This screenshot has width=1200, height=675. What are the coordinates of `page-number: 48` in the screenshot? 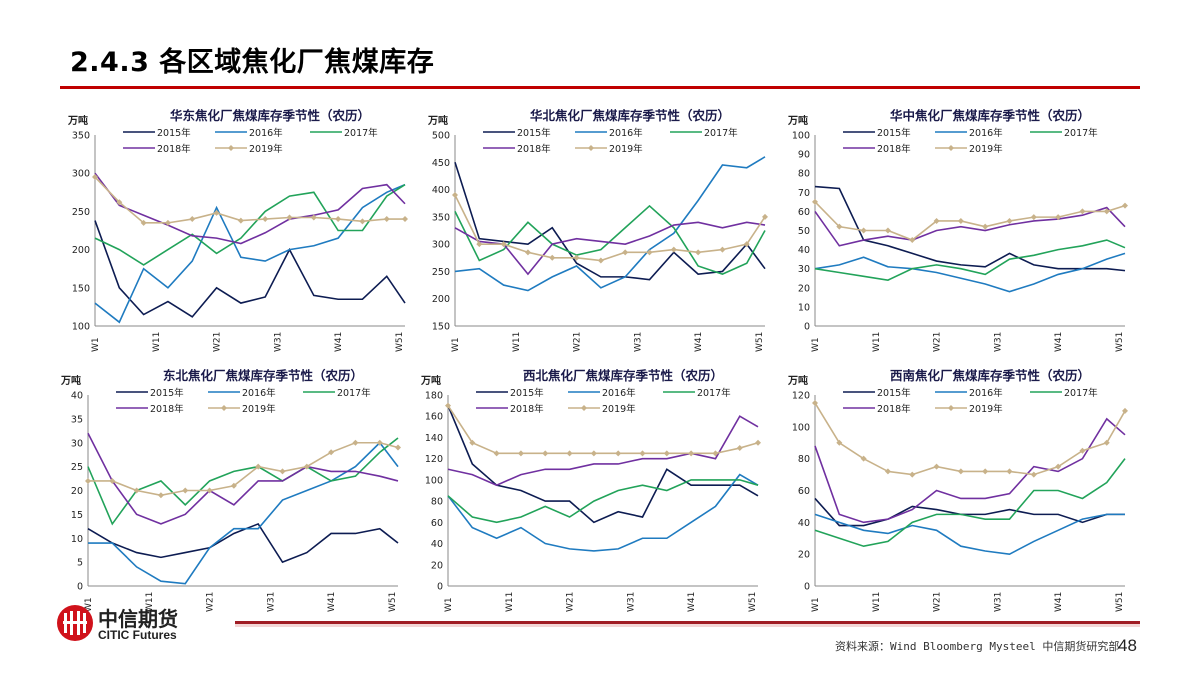 It's located at (1127, 645).